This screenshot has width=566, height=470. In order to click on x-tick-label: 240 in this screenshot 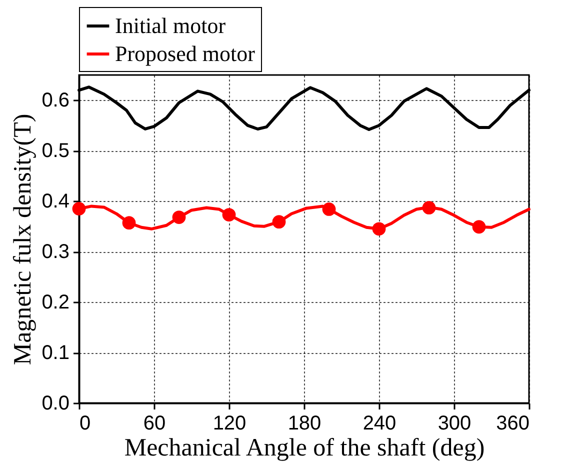, I will do `click(379, 423)`.